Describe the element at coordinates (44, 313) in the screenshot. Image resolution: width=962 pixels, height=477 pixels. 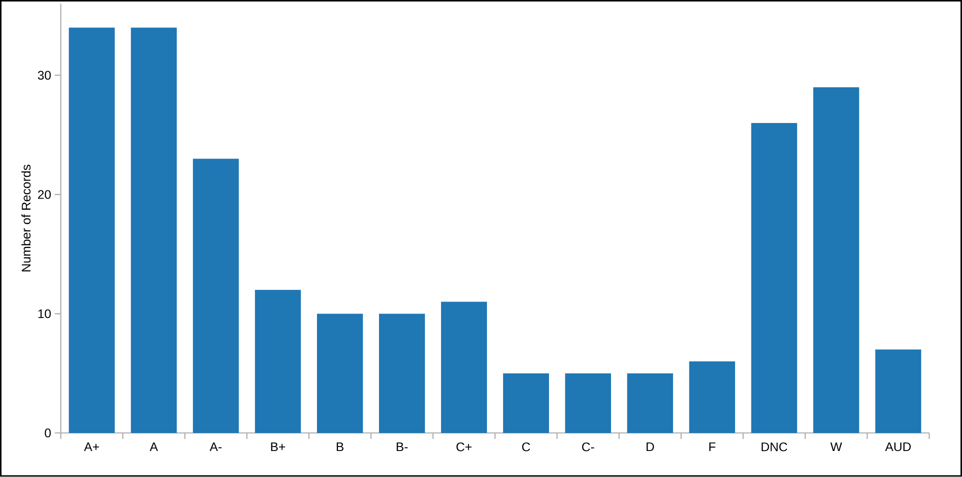
I see `y-tick-label: 10` at that location.